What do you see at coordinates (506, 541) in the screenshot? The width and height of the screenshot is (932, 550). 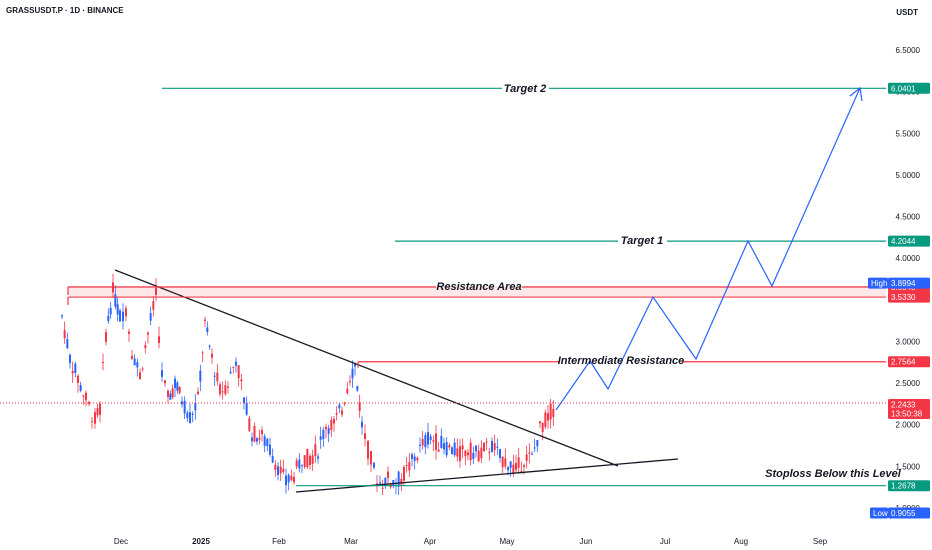 I see `x-tick-label: May` at bounding box center [506, 541].